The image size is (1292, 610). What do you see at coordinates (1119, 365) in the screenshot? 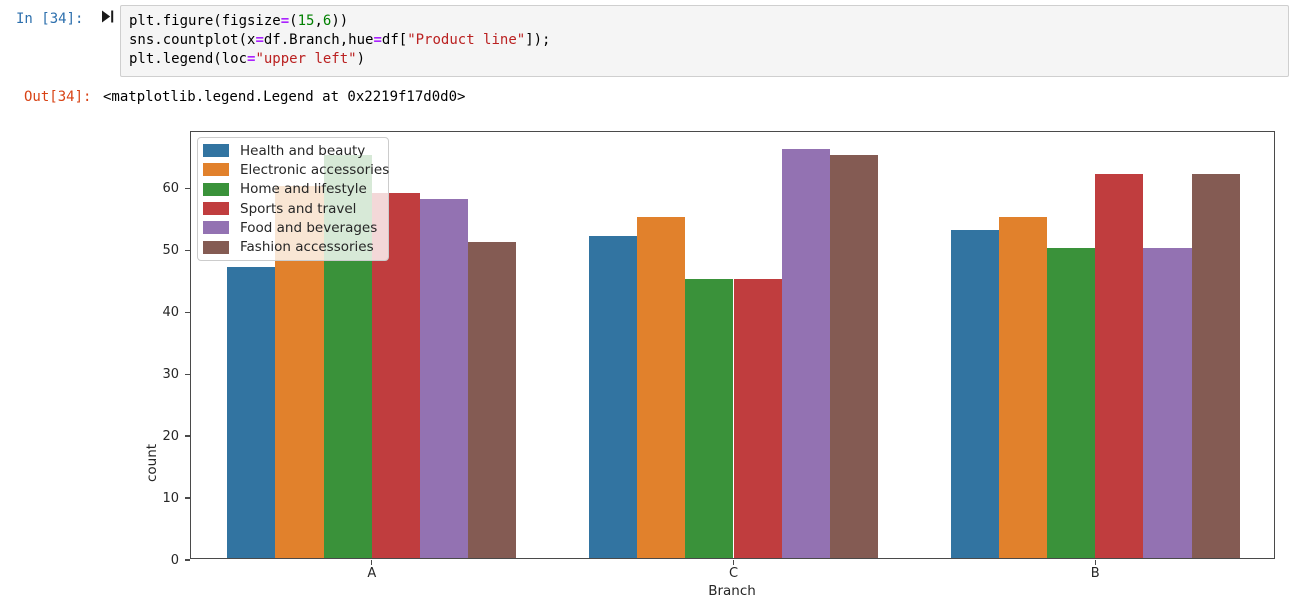
I see `bar-B-sports-and-travel` at bounding box center [1119, 365].